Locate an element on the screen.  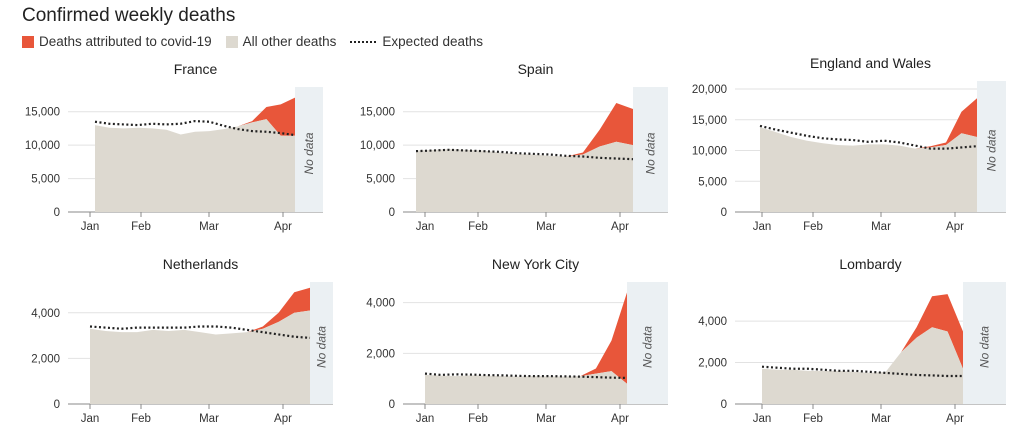
chart-title: France is located at coordinates (196, 69).